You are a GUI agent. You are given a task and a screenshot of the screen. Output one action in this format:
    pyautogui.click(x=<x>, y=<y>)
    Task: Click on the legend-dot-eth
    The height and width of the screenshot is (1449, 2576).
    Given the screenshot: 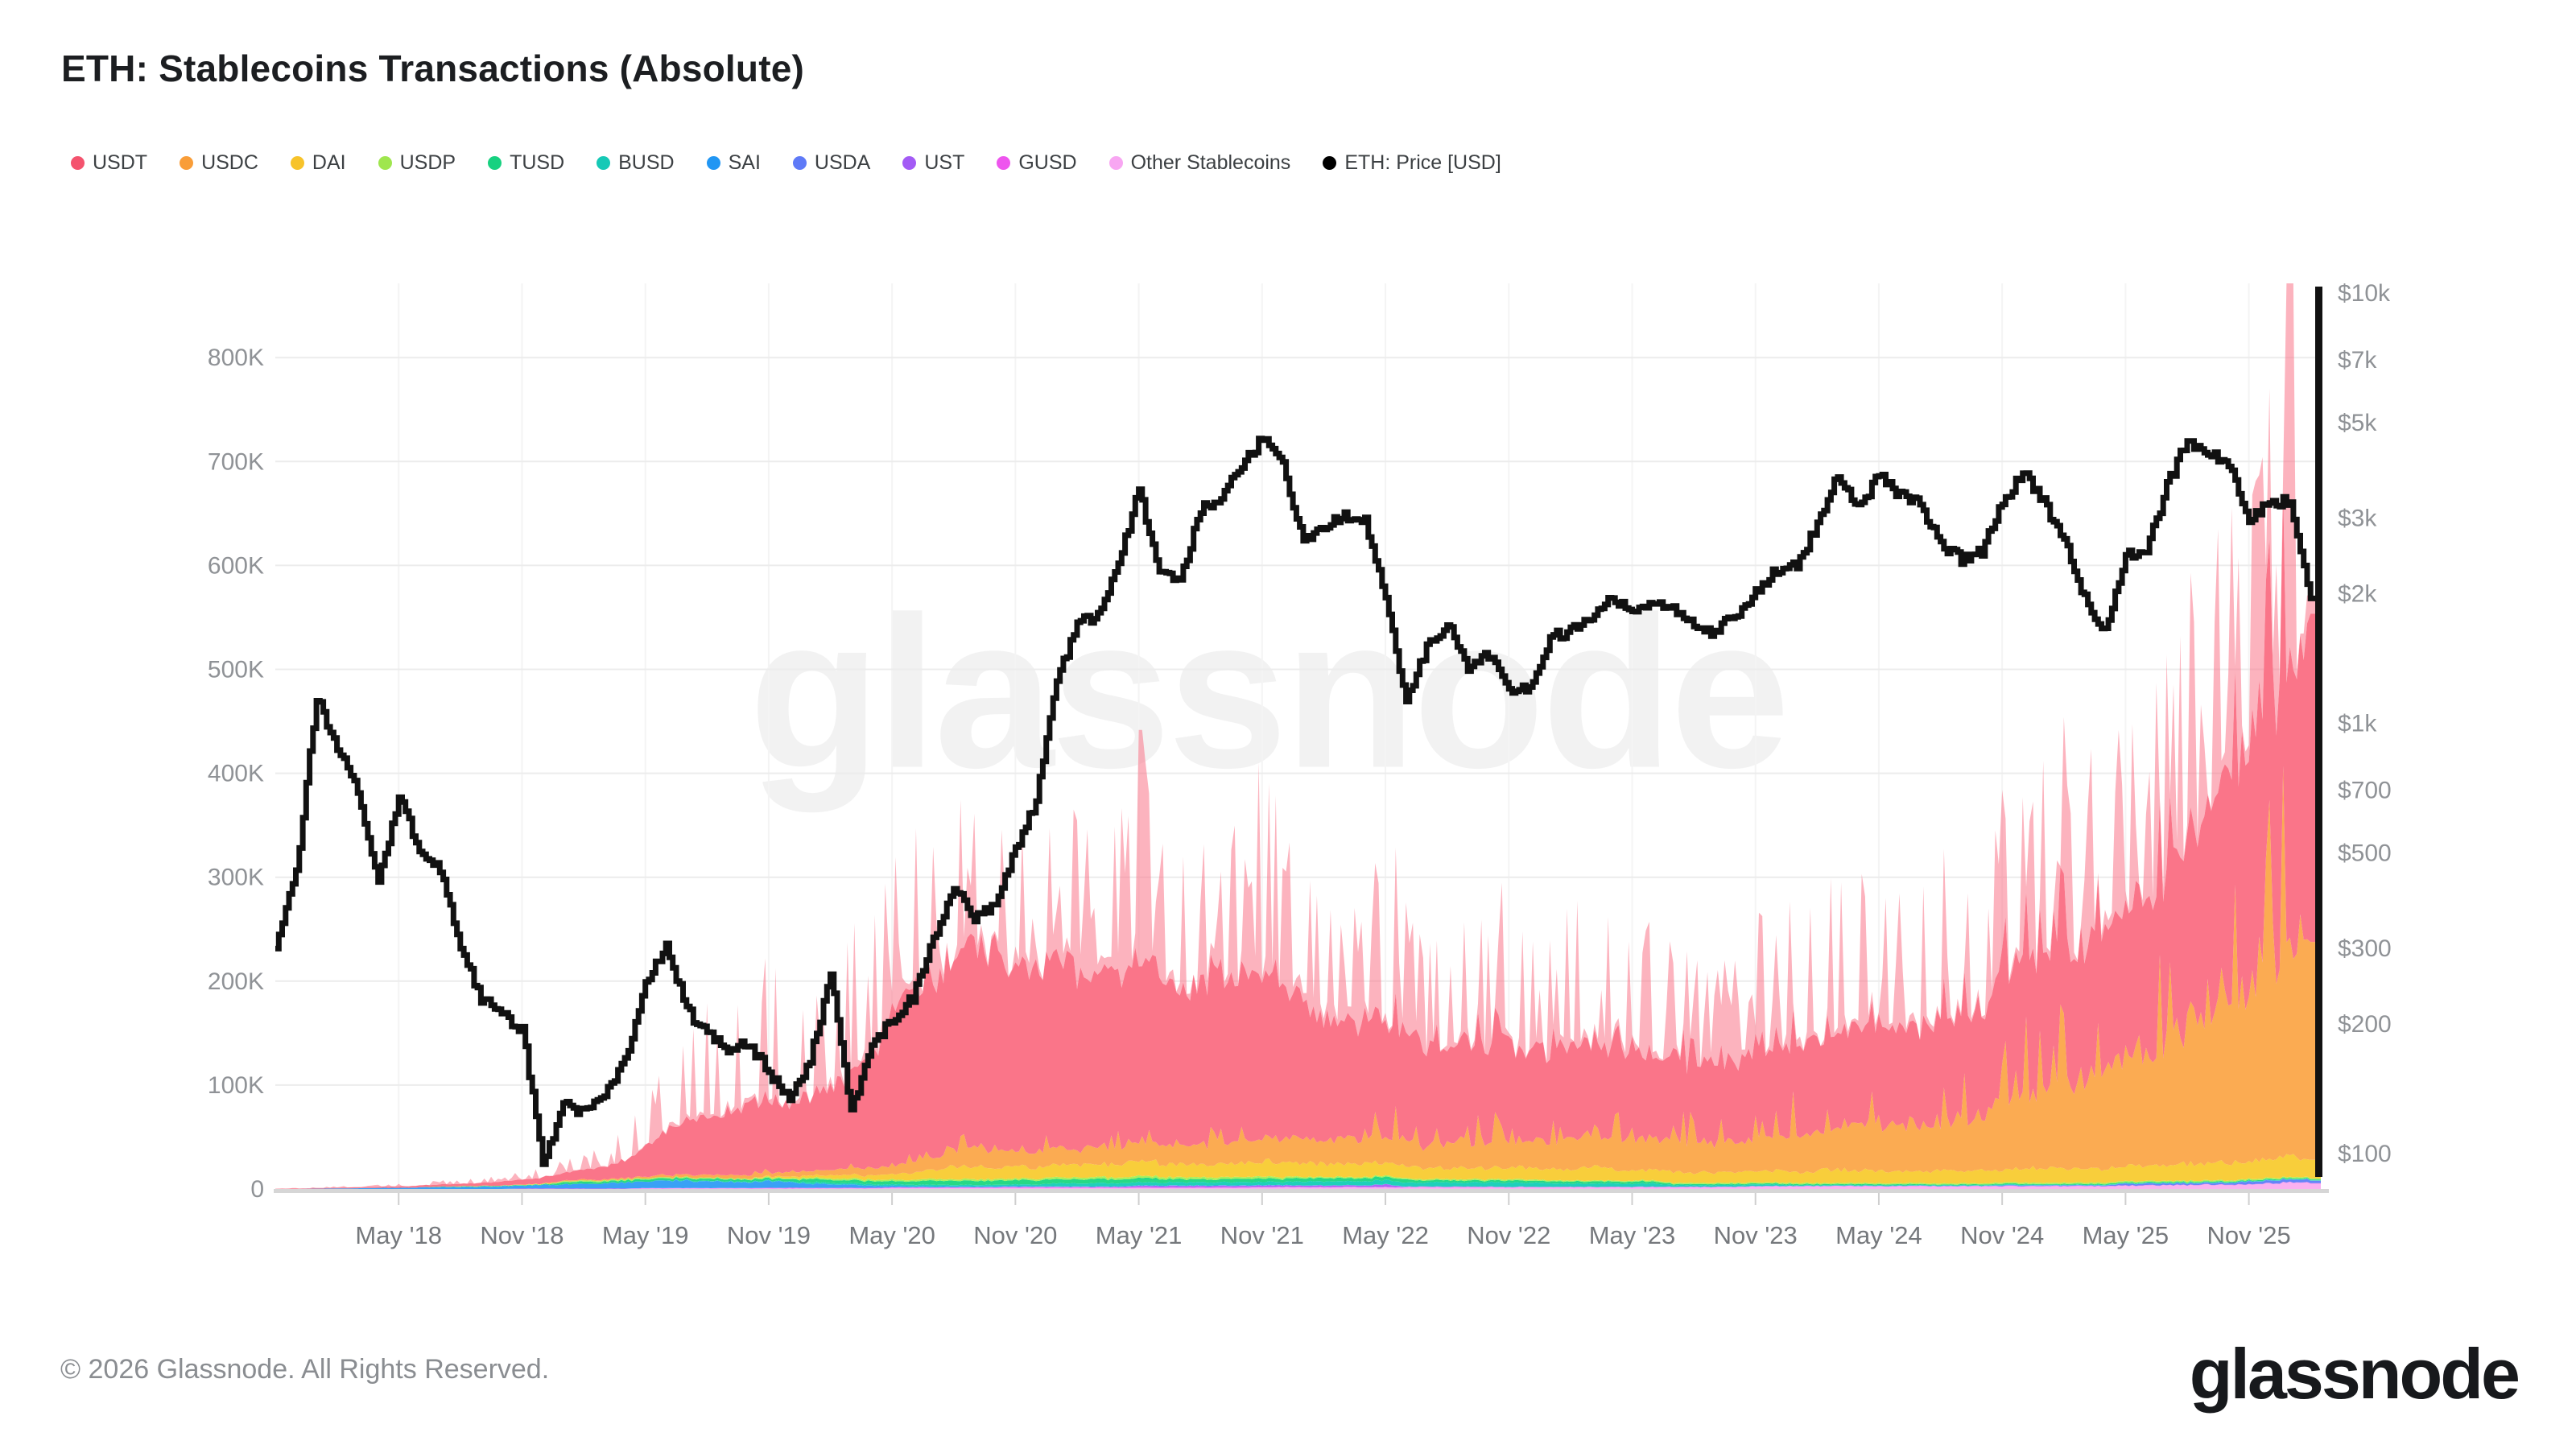 What is the action you would take?
    pyautogui.click(x=1330, y=163)
    